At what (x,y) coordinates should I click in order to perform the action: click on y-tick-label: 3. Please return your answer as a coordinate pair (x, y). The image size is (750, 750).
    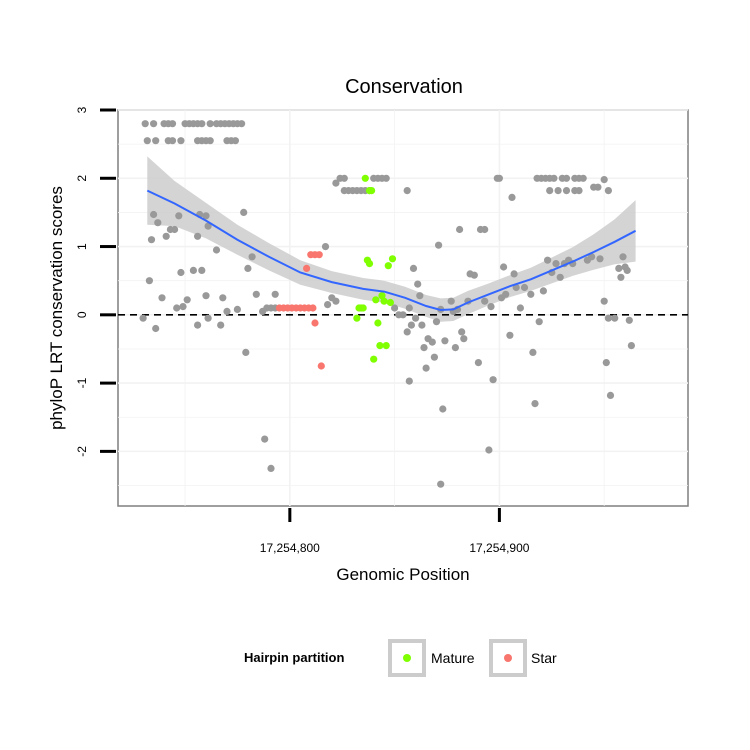
    Looking at the image, I should click on (82, 109).